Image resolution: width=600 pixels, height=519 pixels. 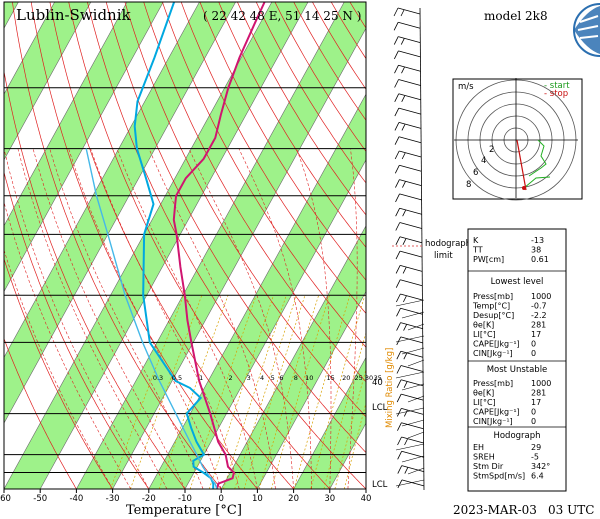 What do you see at coordinates (538, 393) in the screenshot?
I see `index-unstable-value: 281` at bounding box center [538, 393].